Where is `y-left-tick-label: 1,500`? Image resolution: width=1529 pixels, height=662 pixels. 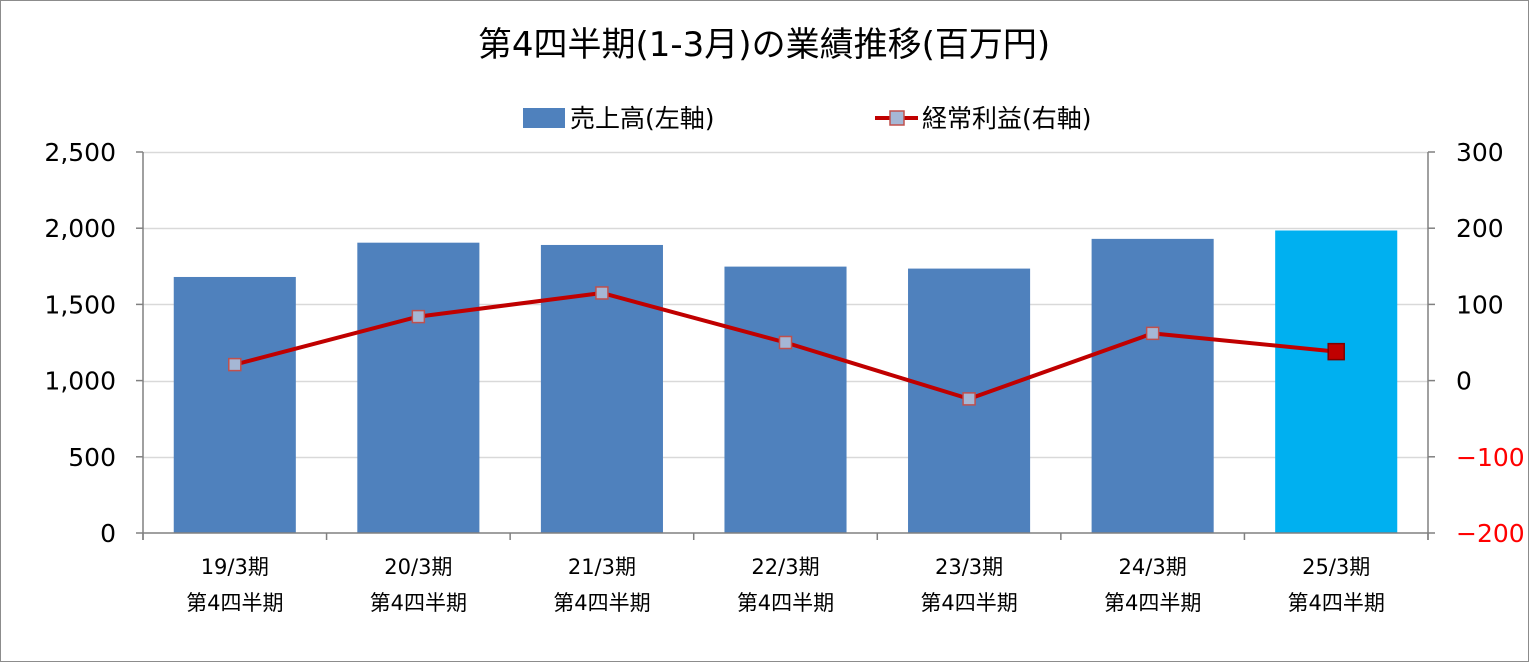 y-left-tick-label: 1,500 is located at coordinates (80, 304).